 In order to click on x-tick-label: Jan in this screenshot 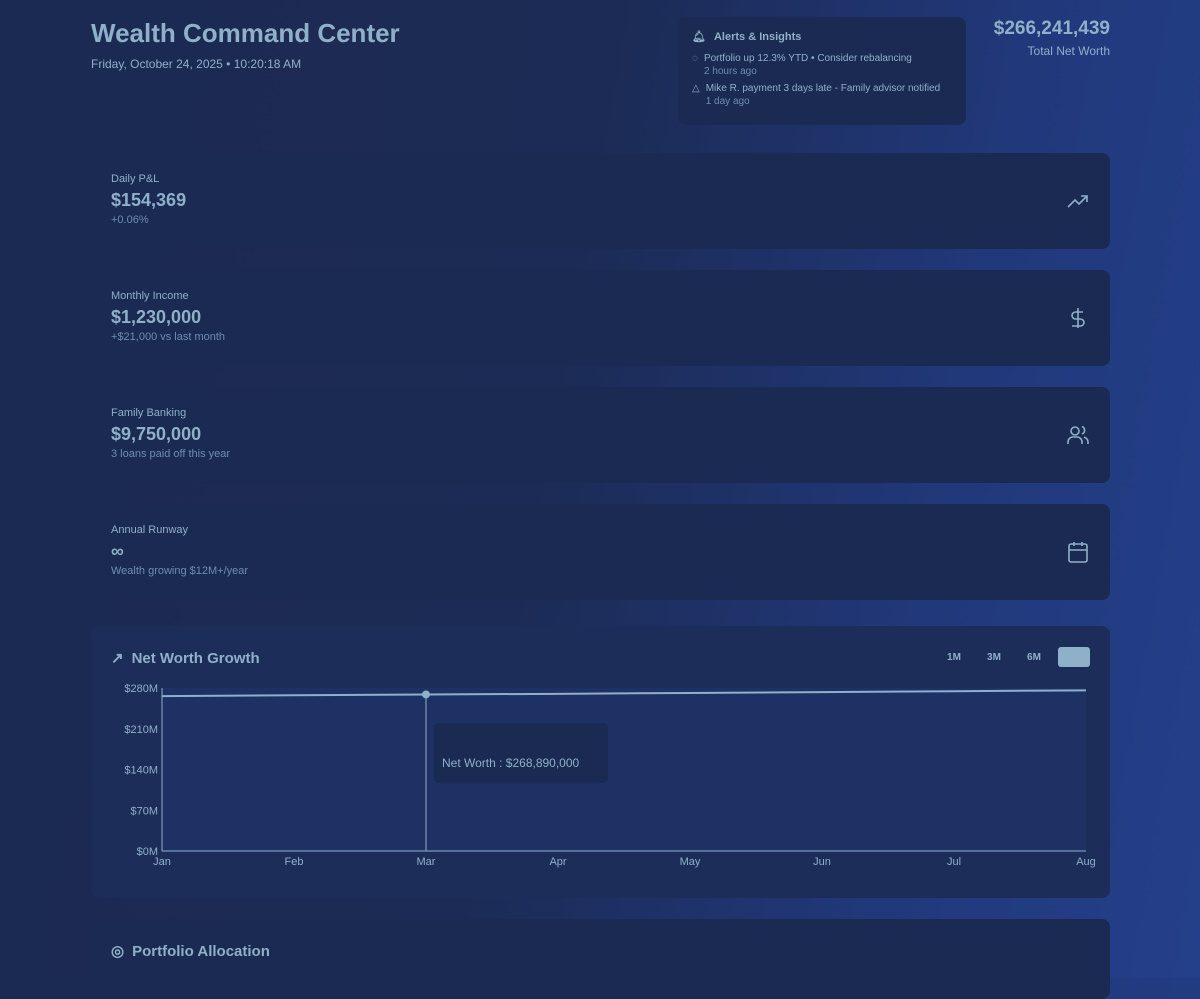, I will do `click(162, 862)`.